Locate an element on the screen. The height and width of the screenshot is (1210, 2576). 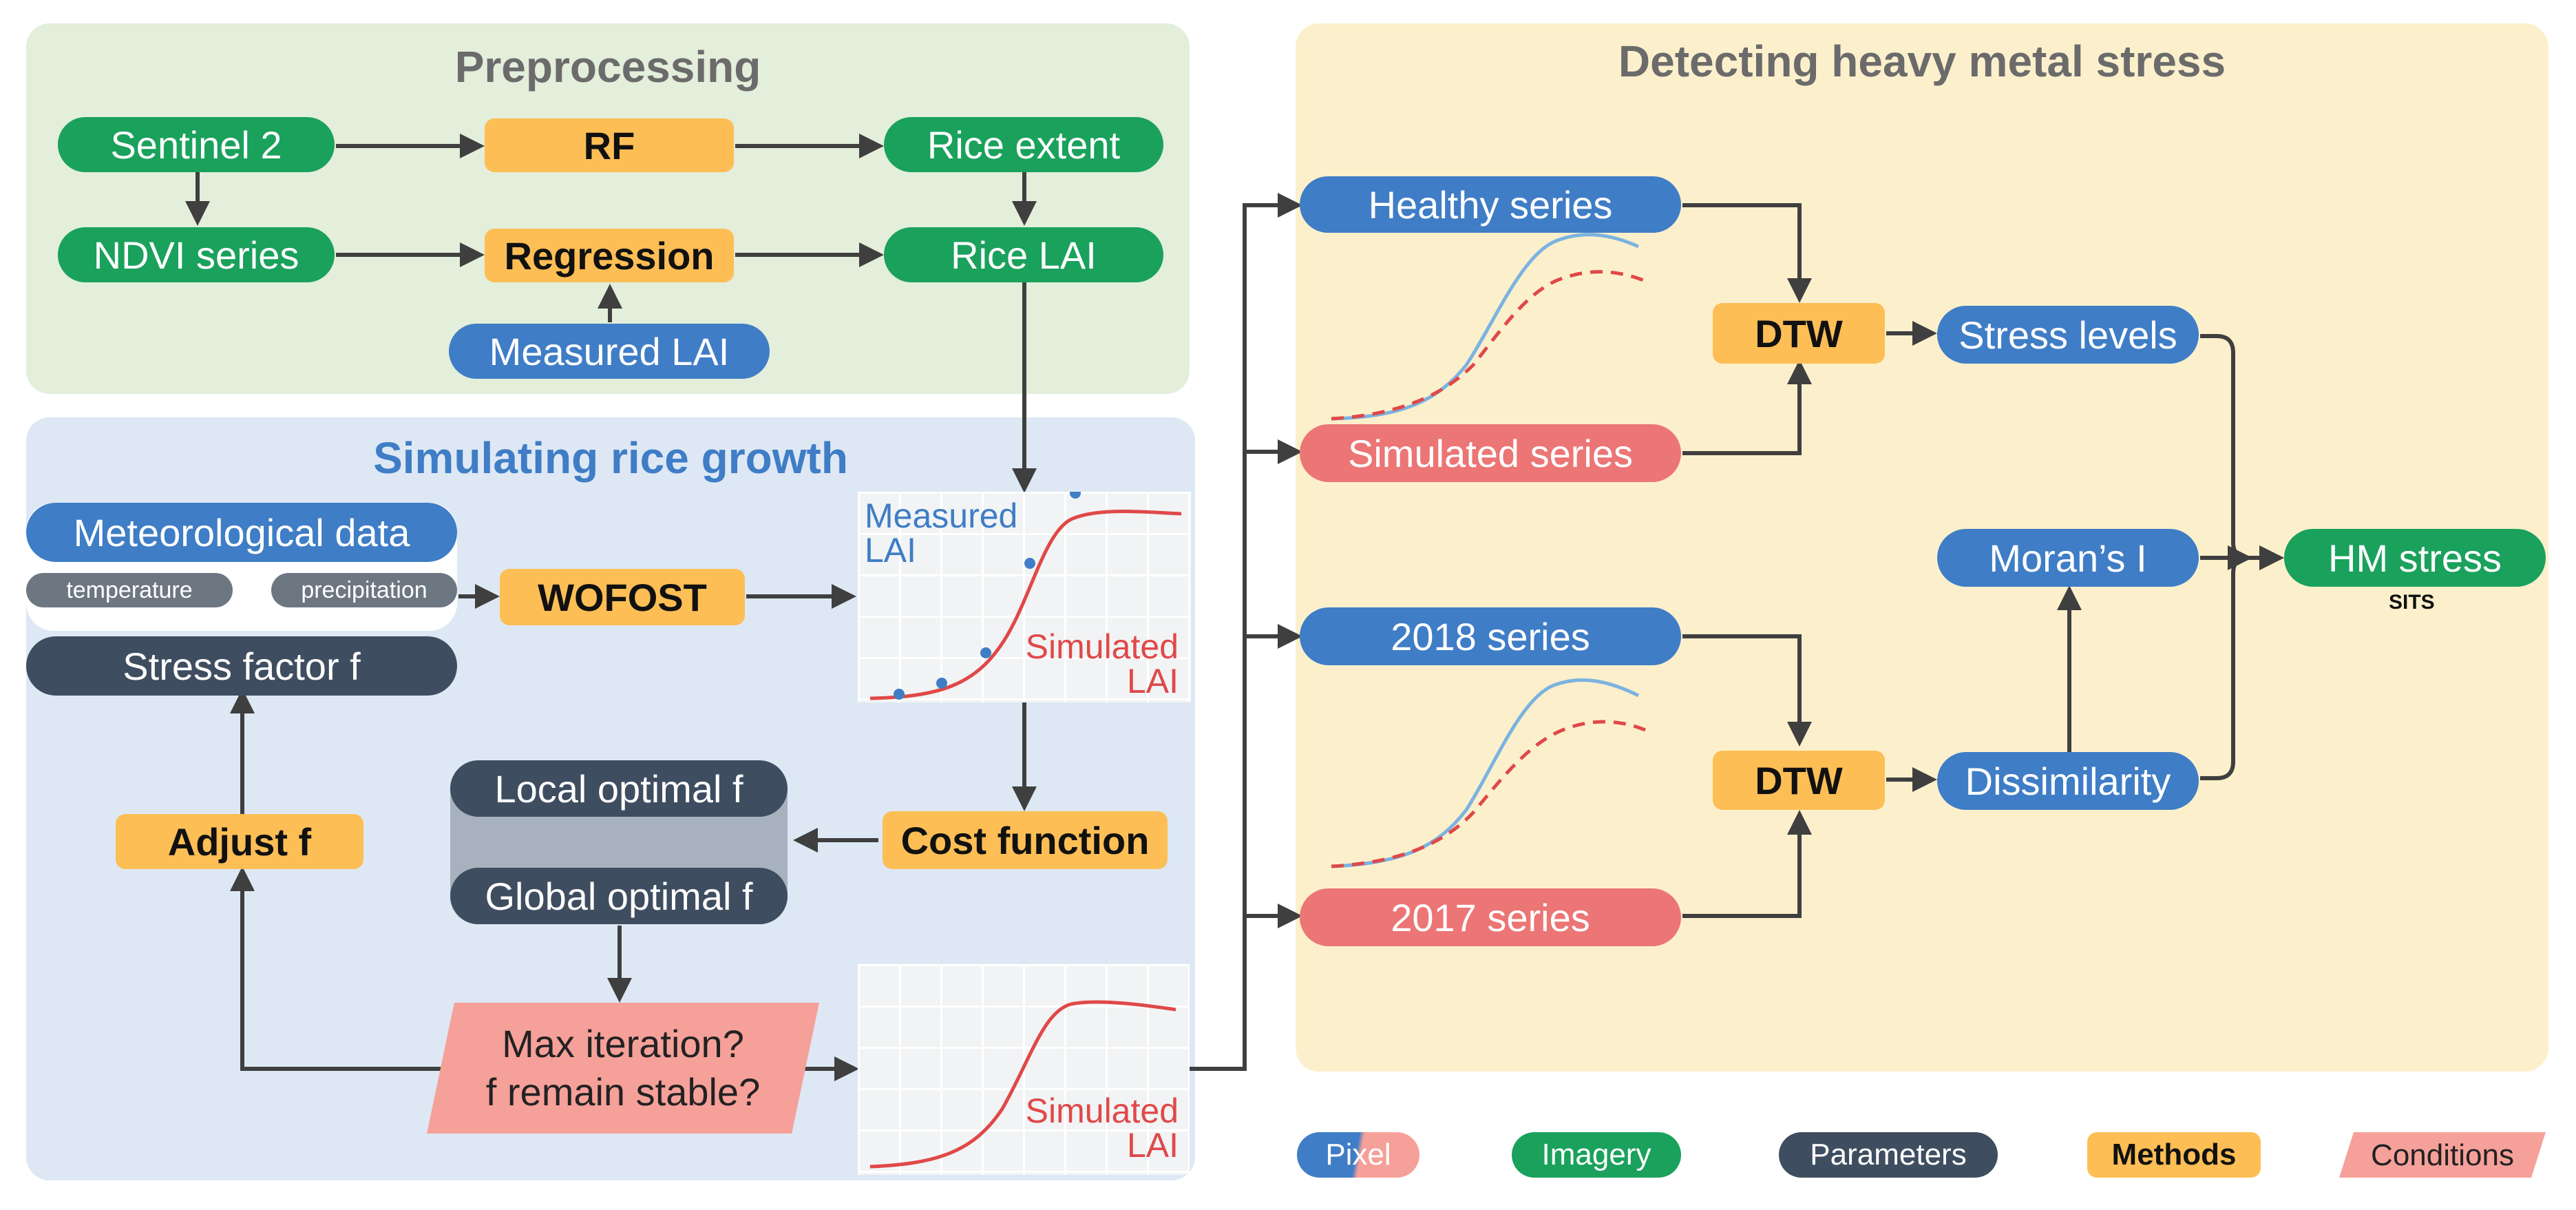
legend-parameters: Parameters is located at coordinates (1889, 1155).